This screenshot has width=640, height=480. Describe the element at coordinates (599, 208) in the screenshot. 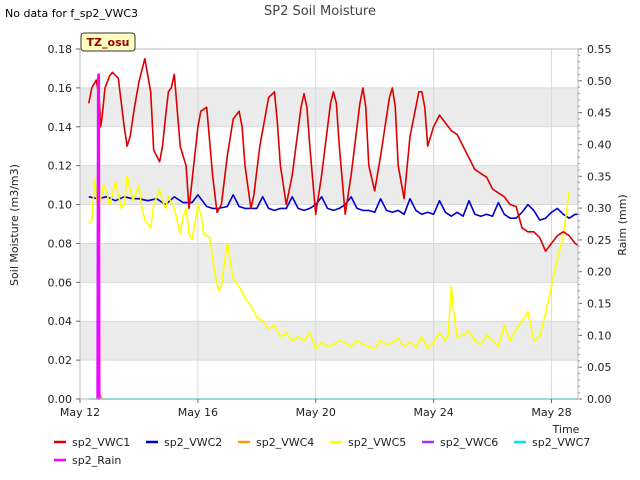

I see `y2-tick-label: 0.30` at that location.